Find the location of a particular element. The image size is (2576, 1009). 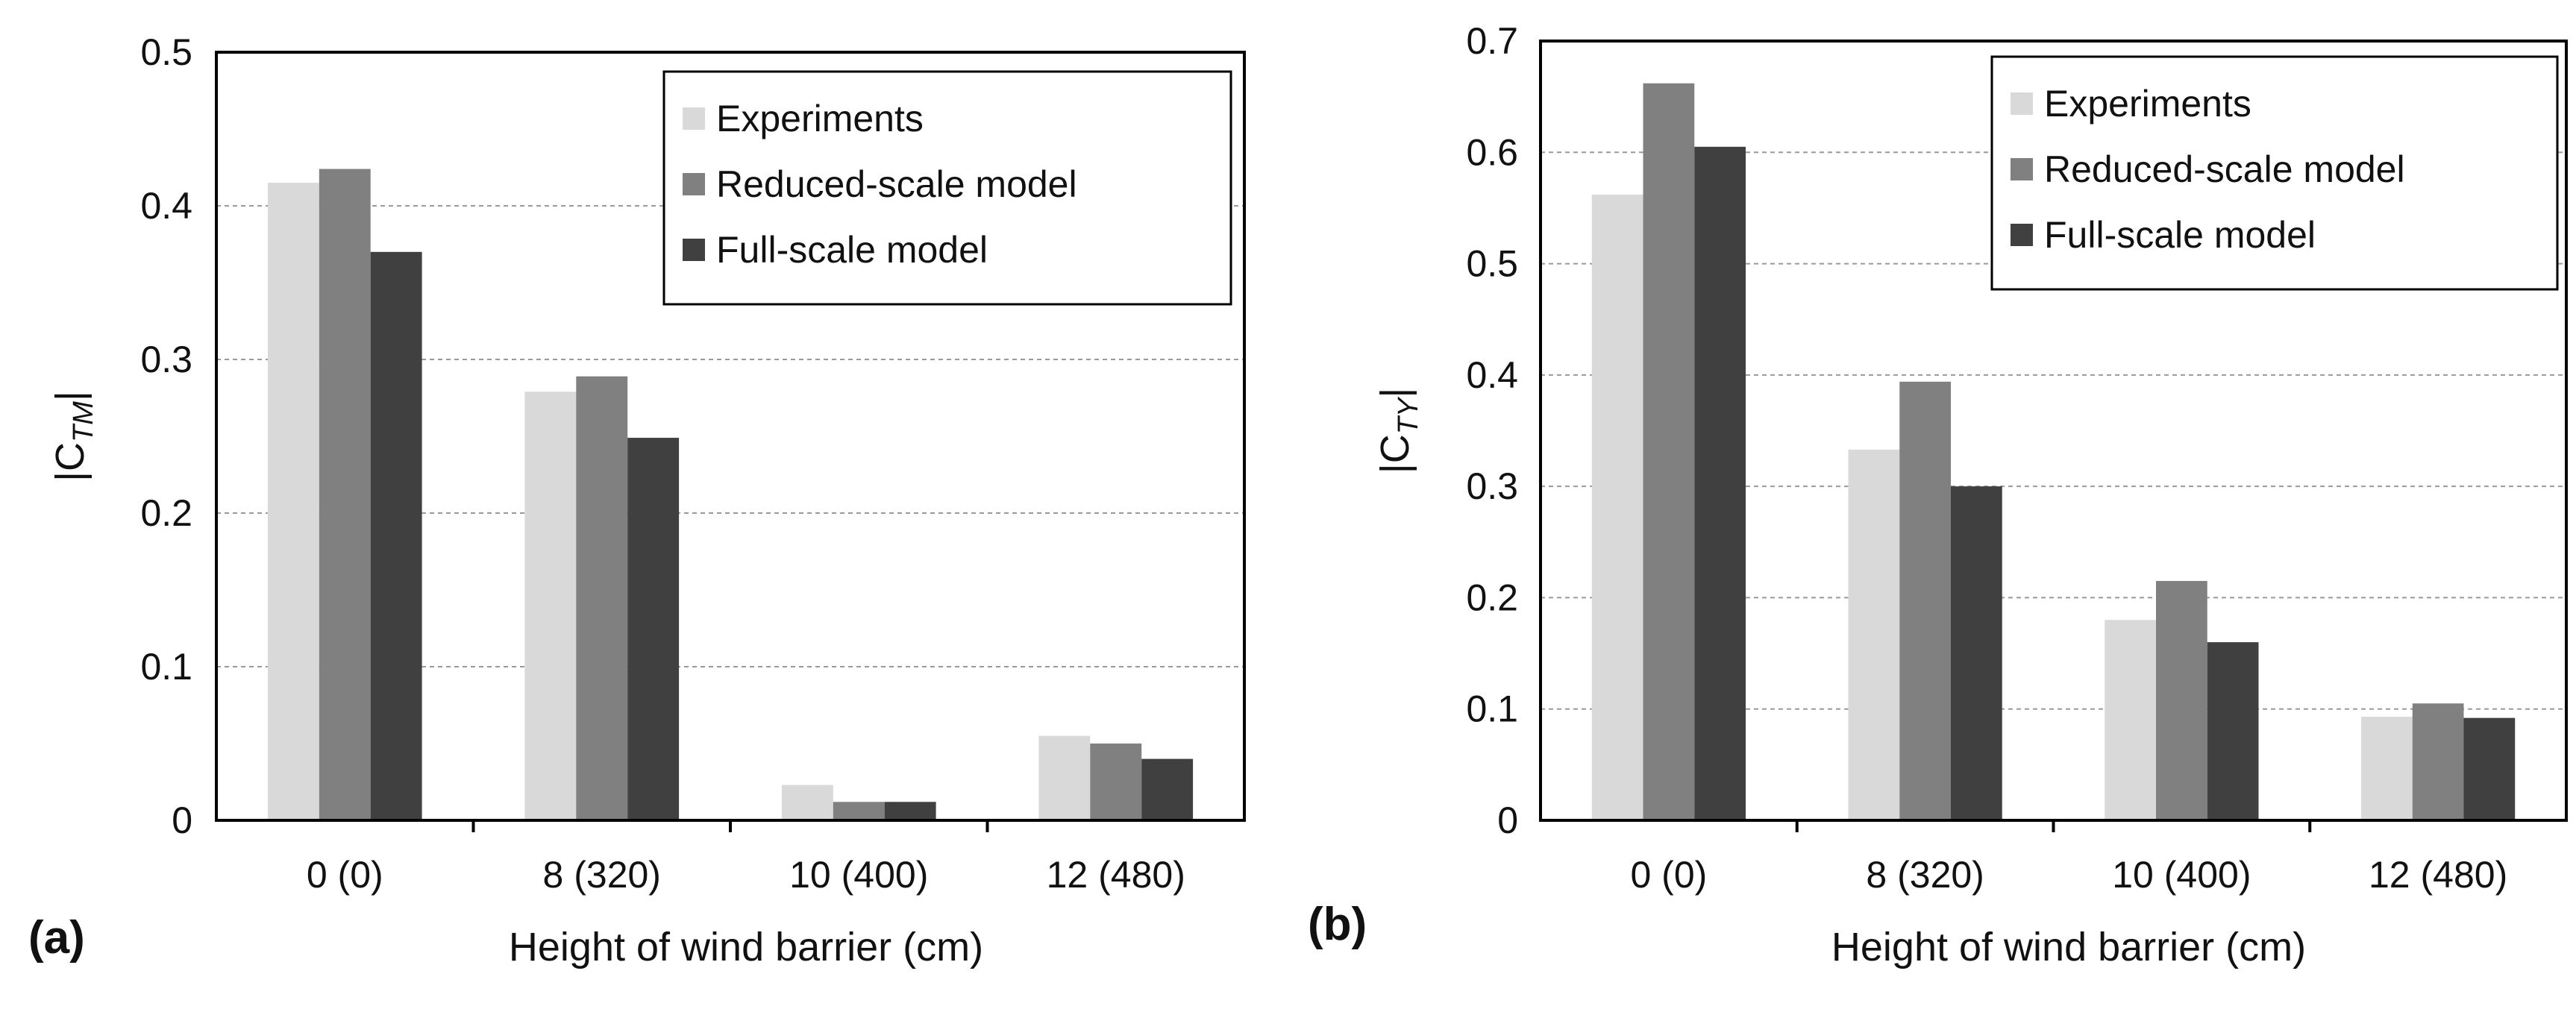

y-axis-title: |CTM| is located at coordinates (73, 436).